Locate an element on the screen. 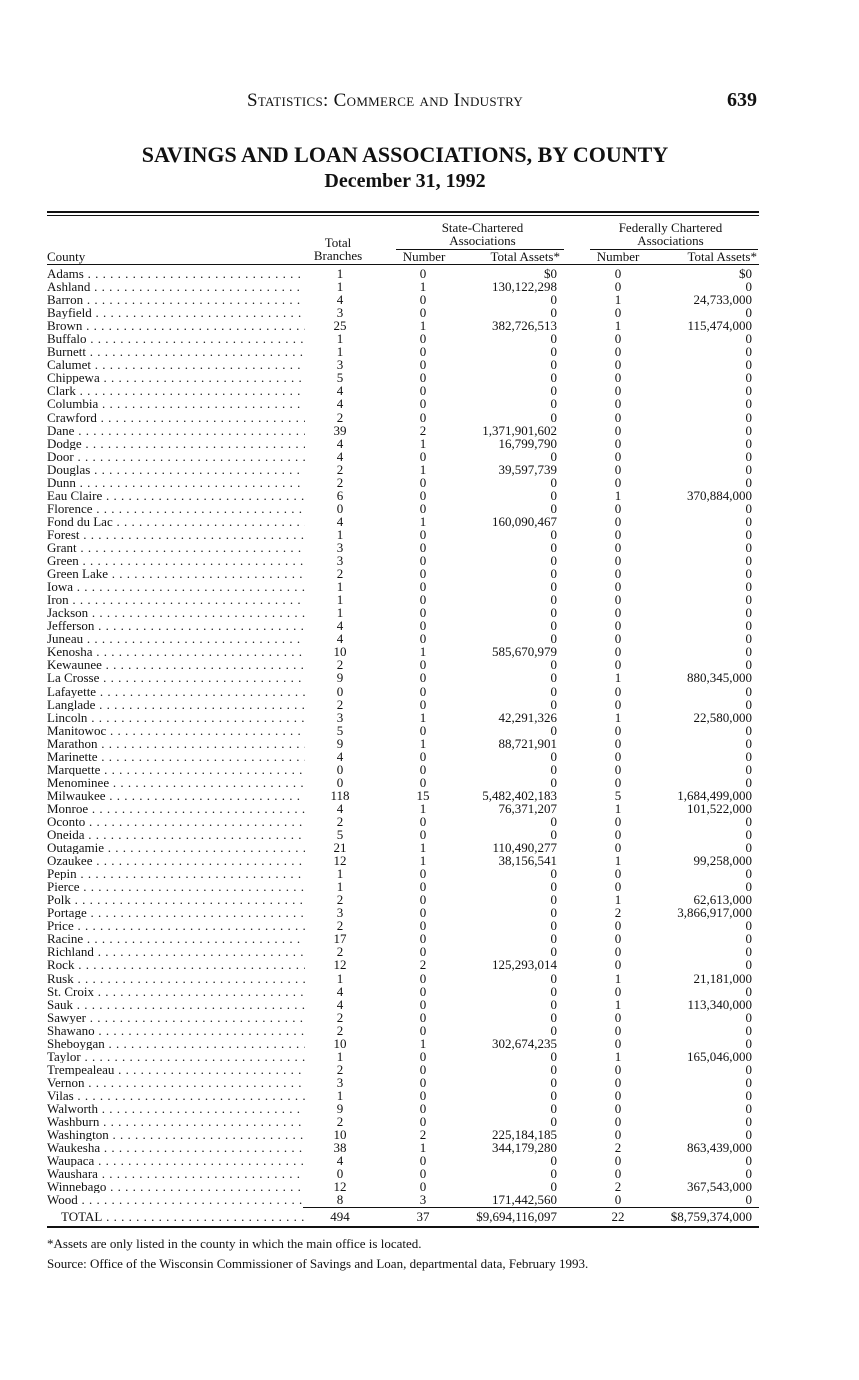 This screenshot has height=1380, width=859. table-row: Vilas 1 0 0 0 0 is located at coordinates (403, 1095).